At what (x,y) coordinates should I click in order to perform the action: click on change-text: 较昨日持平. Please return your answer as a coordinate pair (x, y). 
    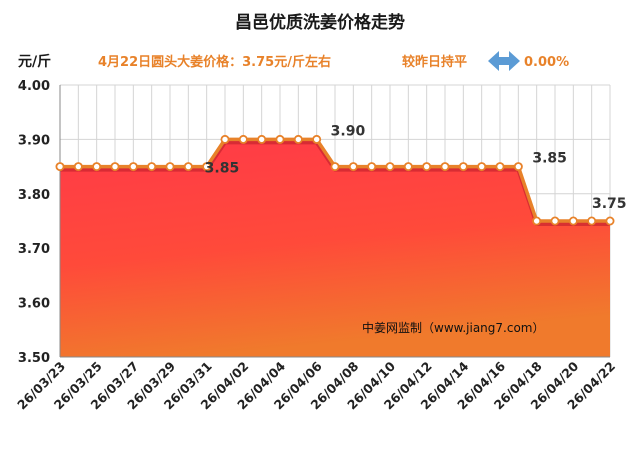
    Looking at the image, I should click on (434, 62).